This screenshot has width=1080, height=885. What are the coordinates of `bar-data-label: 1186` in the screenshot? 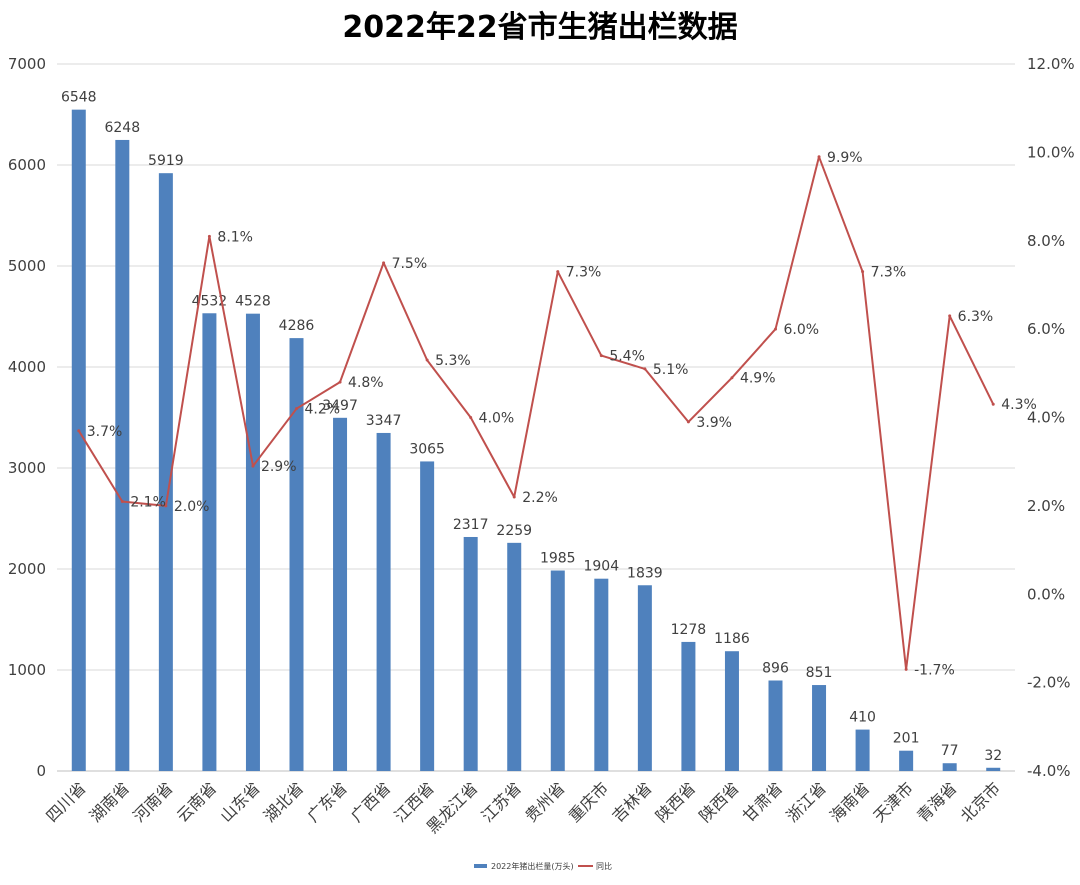 It's located at (732, 639).